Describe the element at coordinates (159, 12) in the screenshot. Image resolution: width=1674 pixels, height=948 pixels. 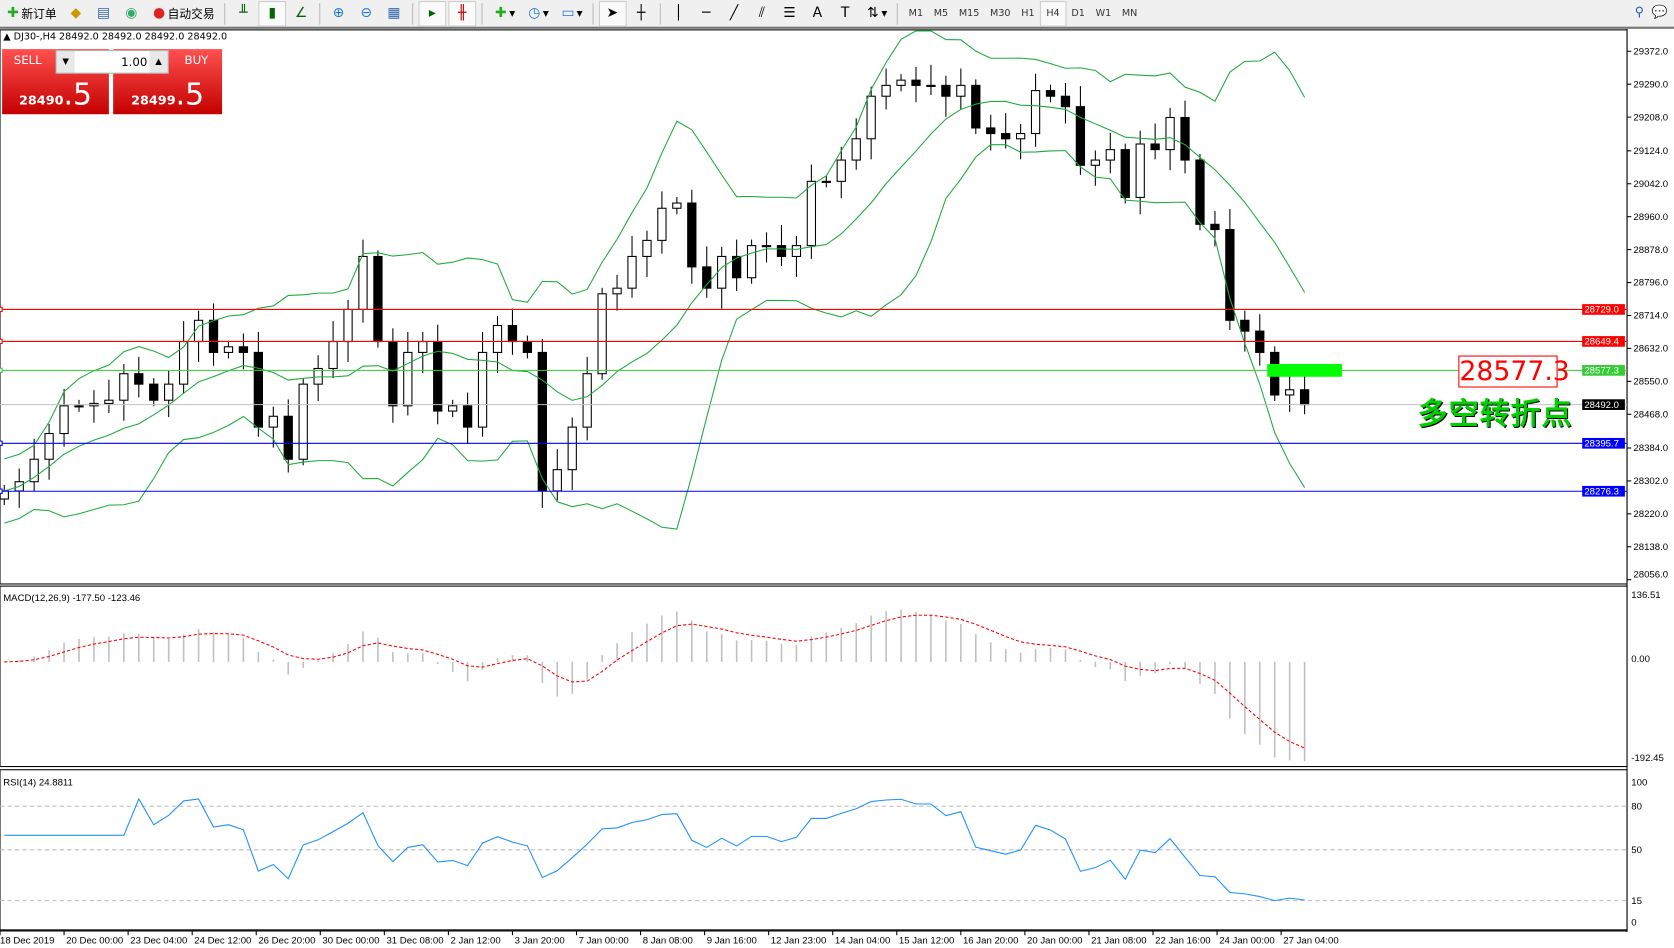
I see `auto-trading-icon: ●` at that location.